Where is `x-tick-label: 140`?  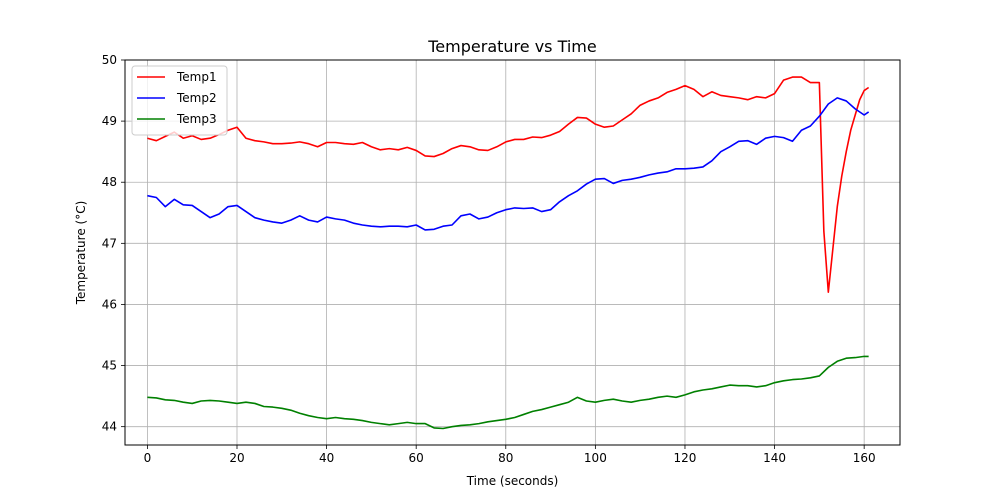 x-tick-label: 140 is located at coordinates (774, 458).